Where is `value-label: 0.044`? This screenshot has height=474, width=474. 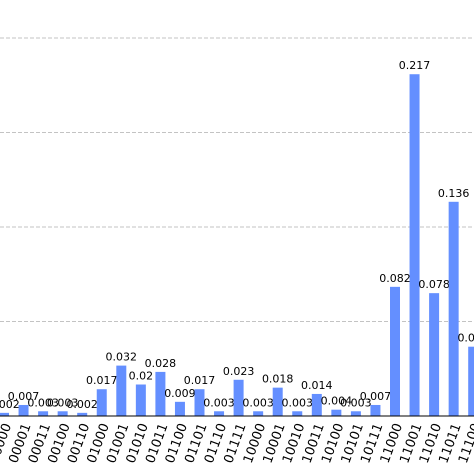 value-label: 0.044 is located at coordinates (465, 338).